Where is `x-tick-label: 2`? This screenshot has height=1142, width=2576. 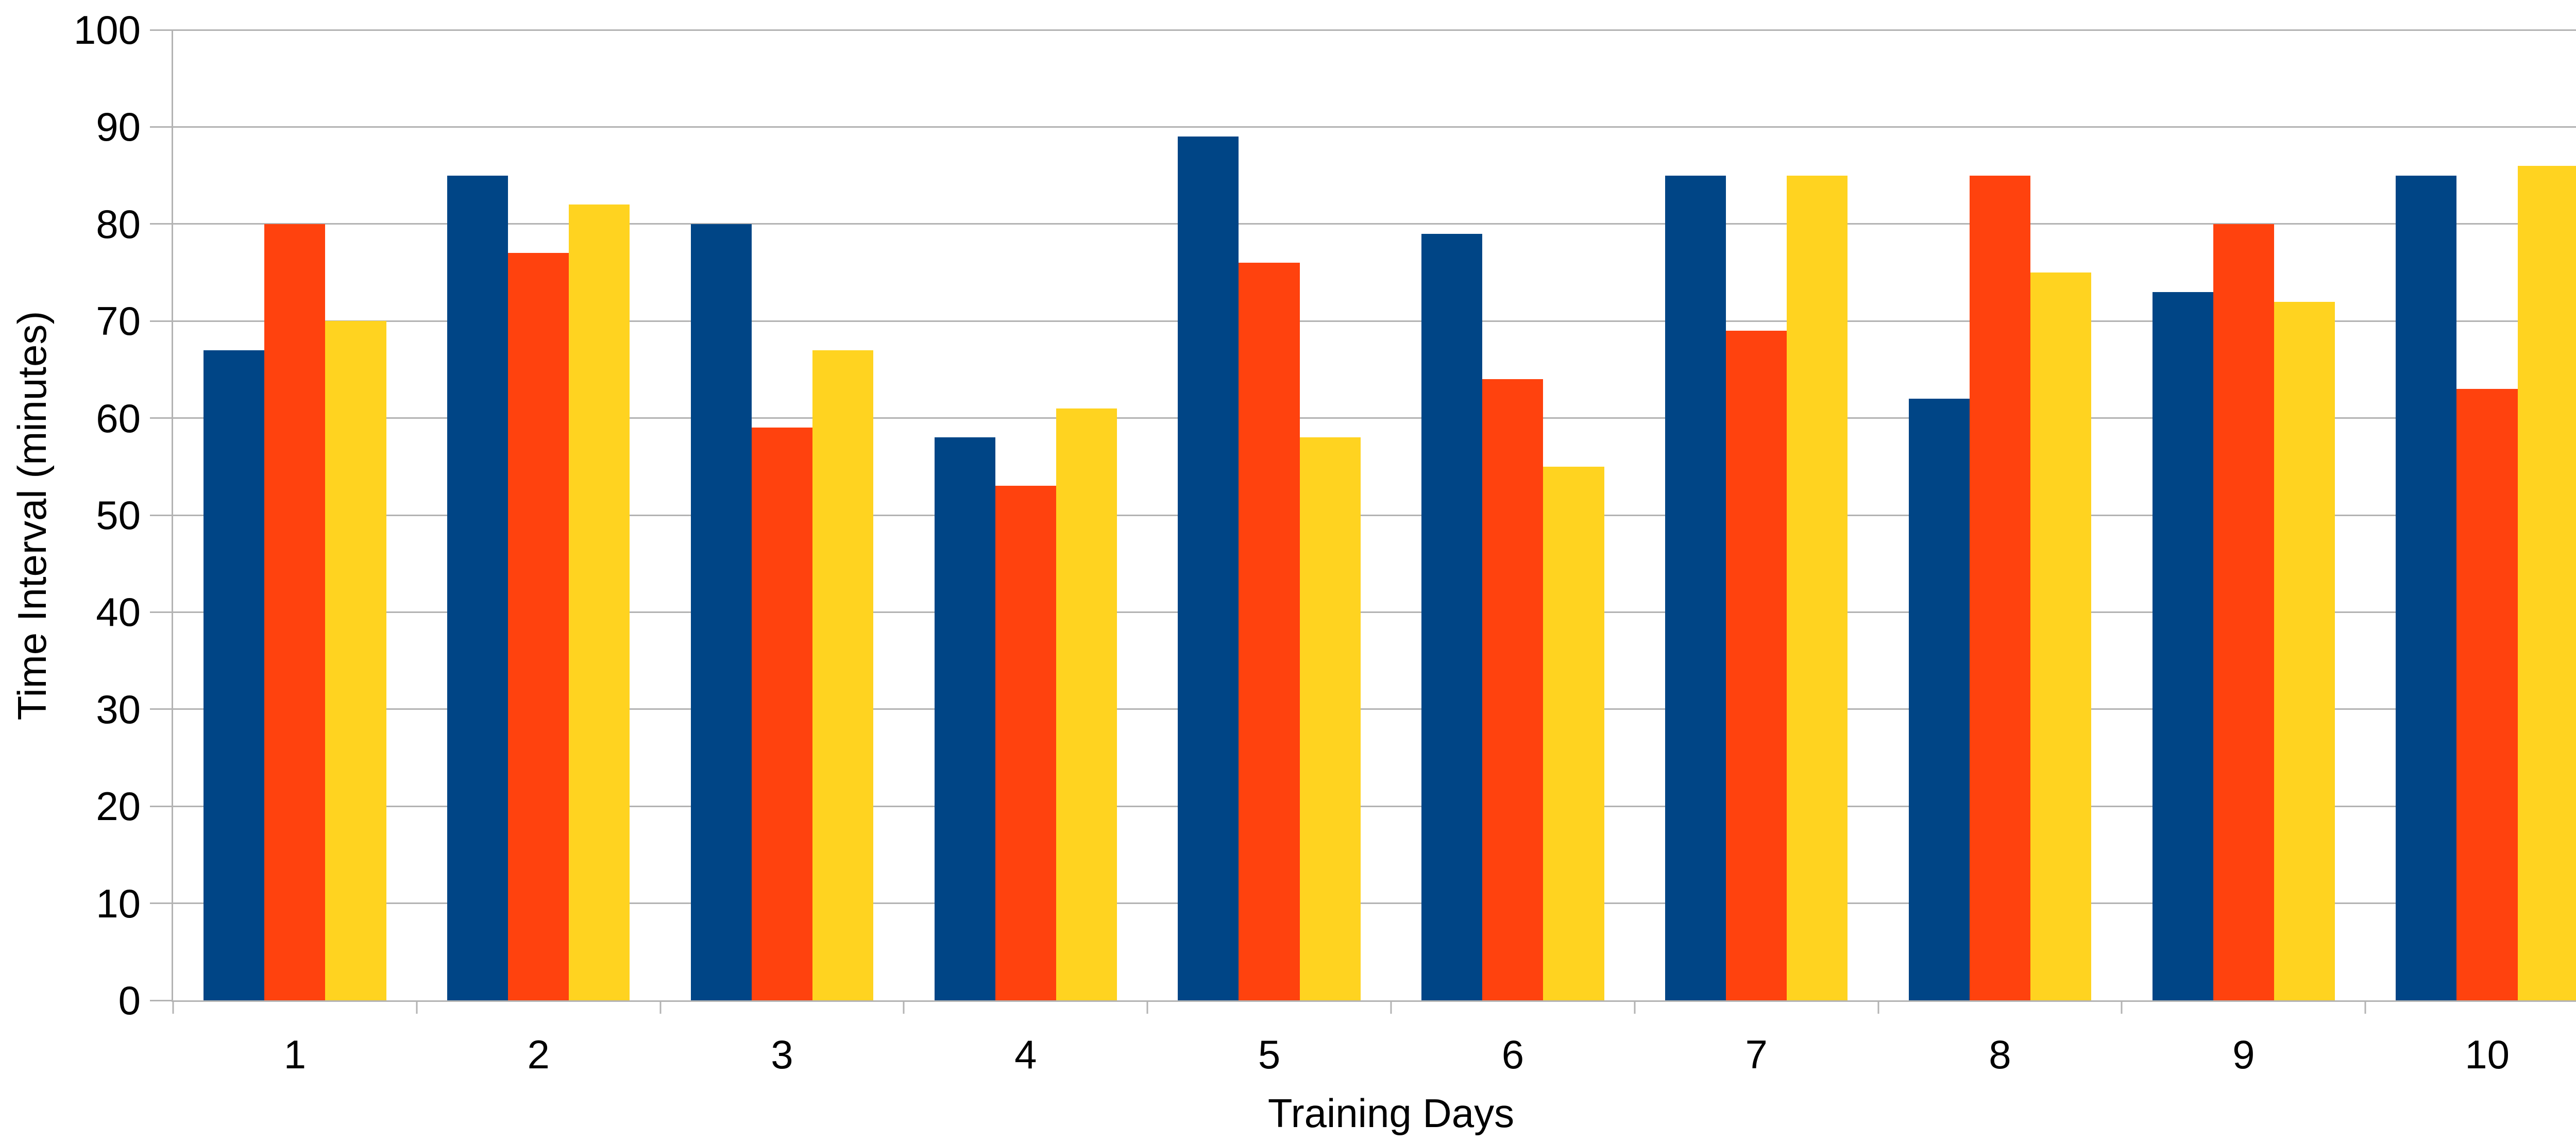 x-tick-label: 2 is located at coordinates (538, 1054).